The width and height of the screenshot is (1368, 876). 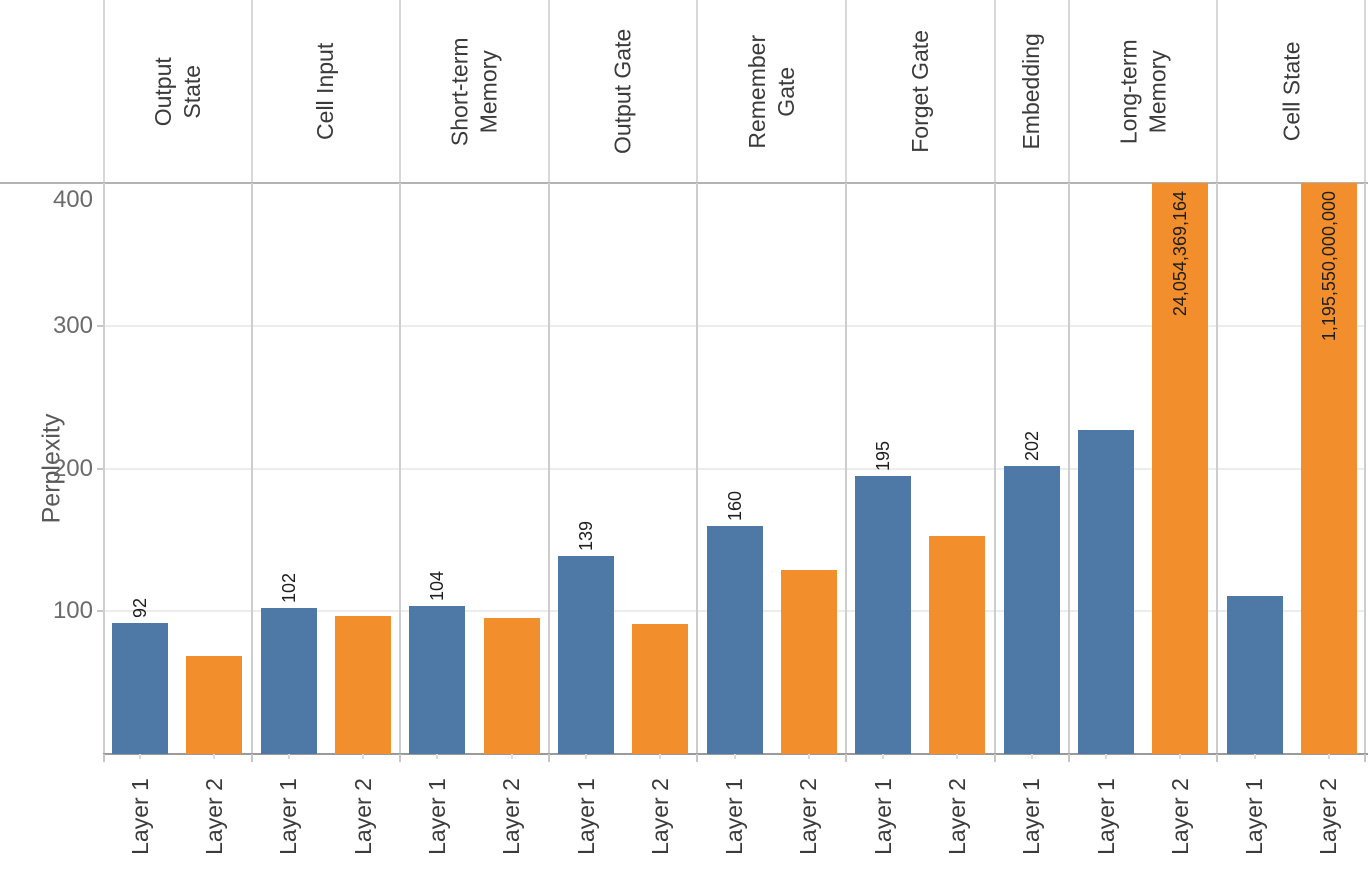 I want to click on column-header-label: Forget Gate, so click(x=919, y=91).